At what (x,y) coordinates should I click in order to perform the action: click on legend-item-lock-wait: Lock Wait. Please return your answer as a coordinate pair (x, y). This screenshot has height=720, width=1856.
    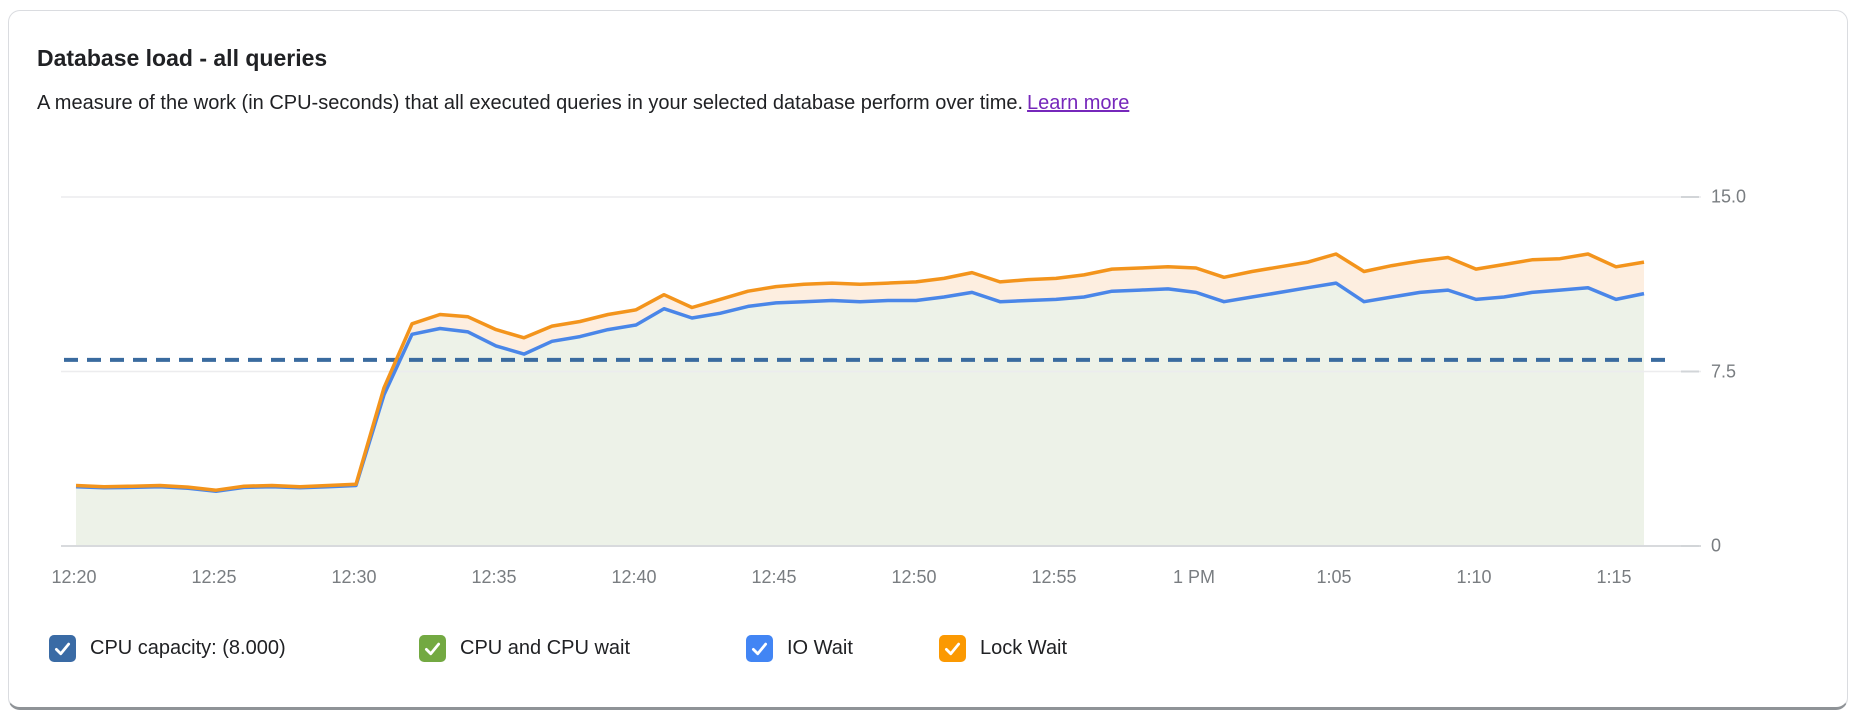
    Looking at the image, I should click on (1003, 648).